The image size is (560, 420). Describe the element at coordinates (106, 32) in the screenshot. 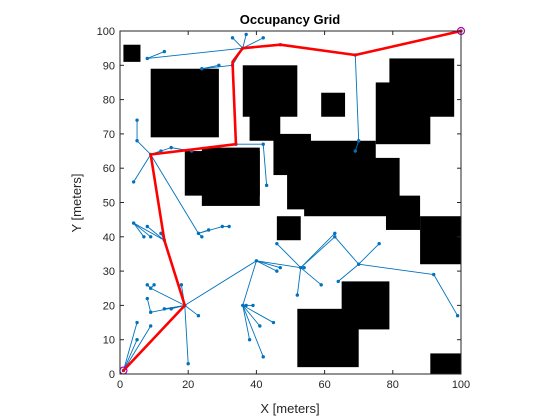

I see `y-tick-label: 100` at that location.